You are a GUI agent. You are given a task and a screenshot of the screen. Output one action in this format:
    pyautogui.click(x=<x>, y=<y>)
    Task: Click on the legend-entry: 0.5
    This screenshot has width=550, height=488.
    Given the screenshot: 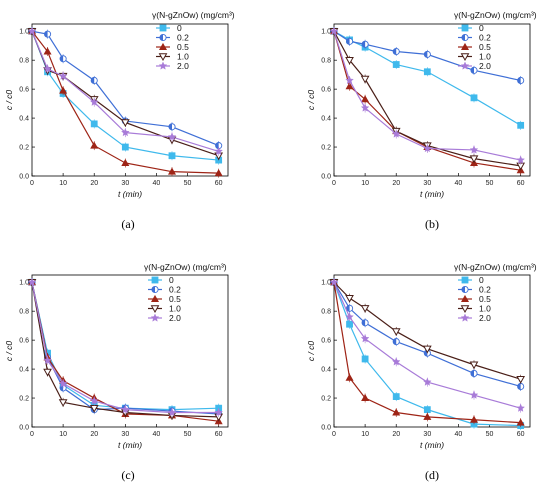 What is the action you would take?
    pyautogui.click(x=485, y=47)
    